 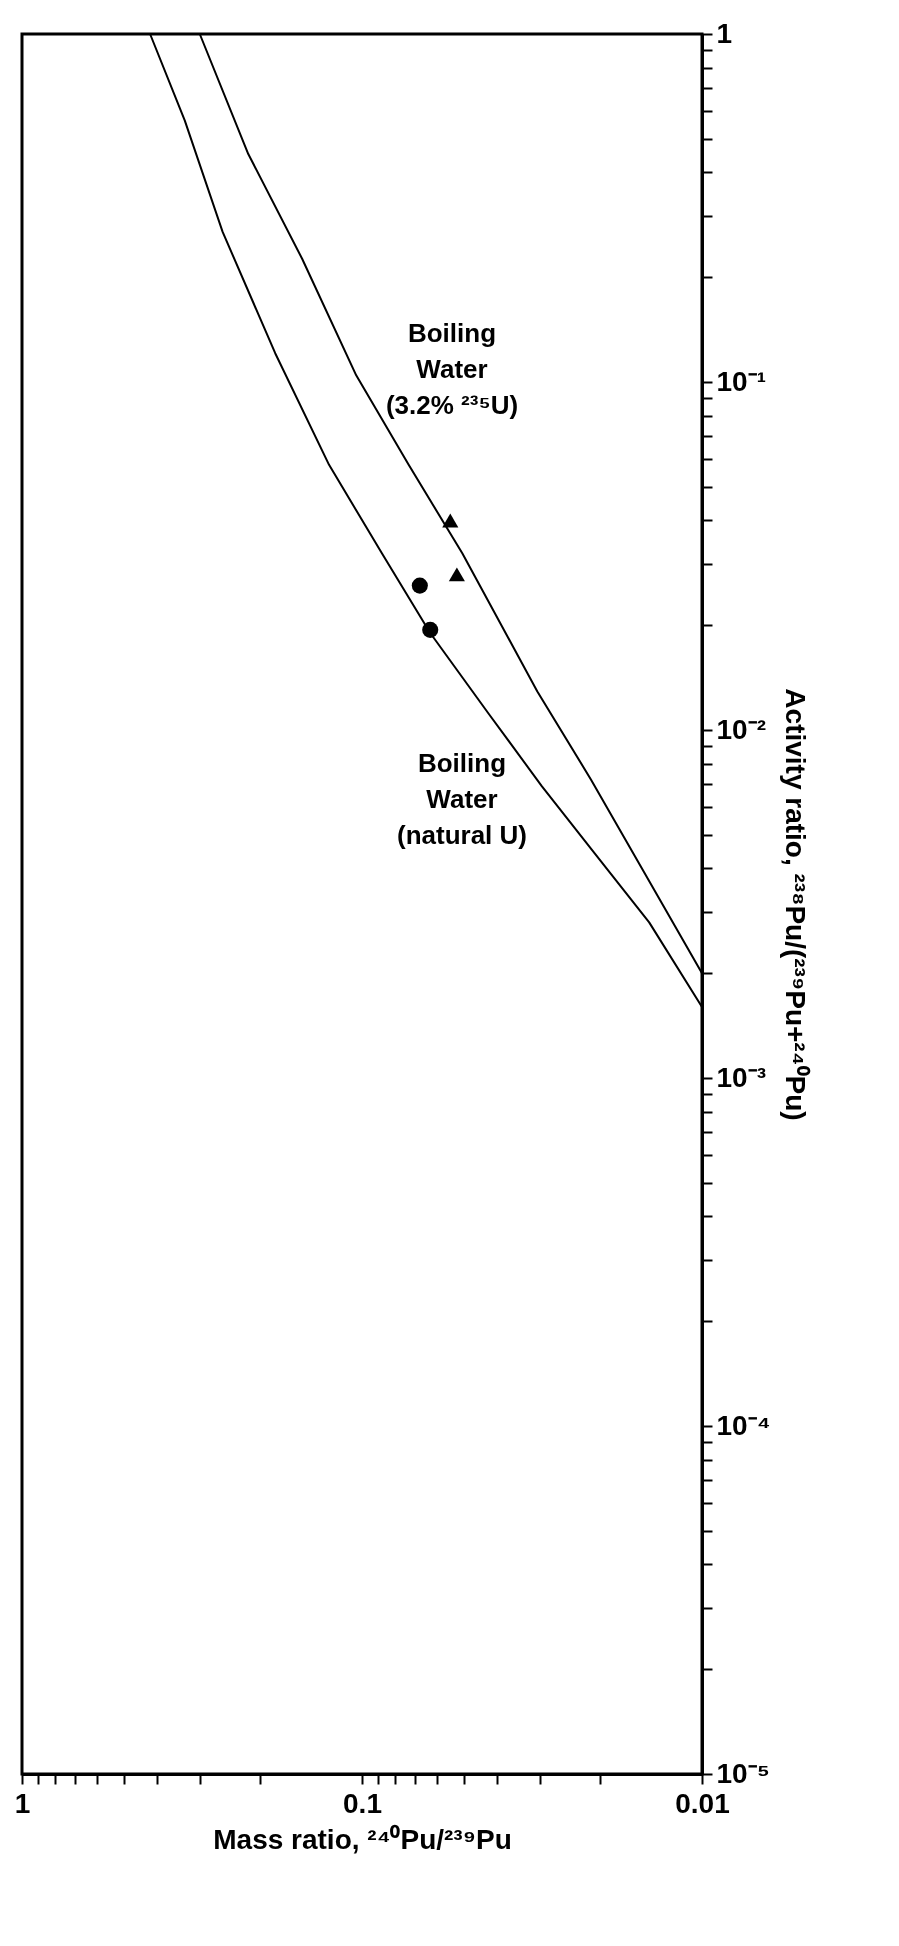 What do you see at coordinates (452, 369) in the screenshot?
I see `annotation: Boiling Water (3.2% ²³⁵U)` at bounding box center [452, 369].